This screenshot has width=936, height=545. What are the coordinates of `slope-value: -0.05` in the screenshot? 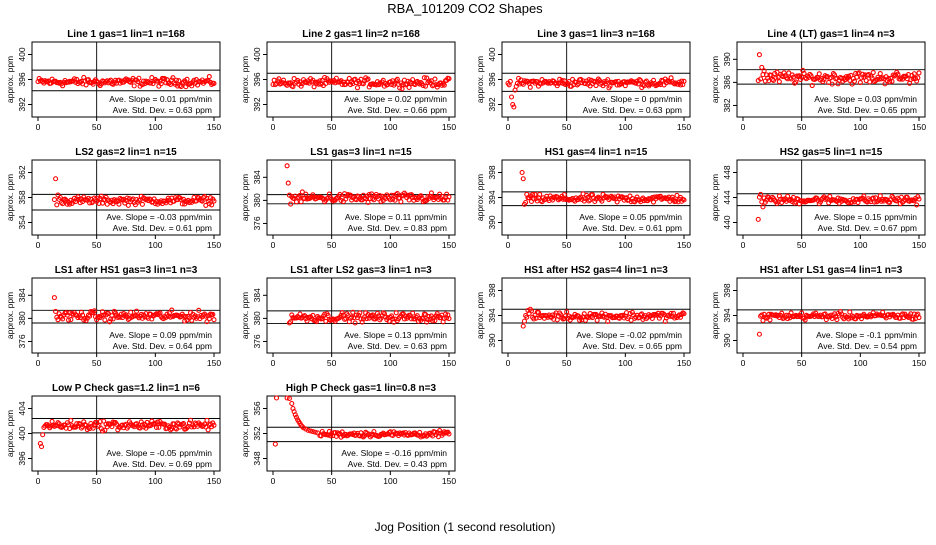 It's located at (167, 453).